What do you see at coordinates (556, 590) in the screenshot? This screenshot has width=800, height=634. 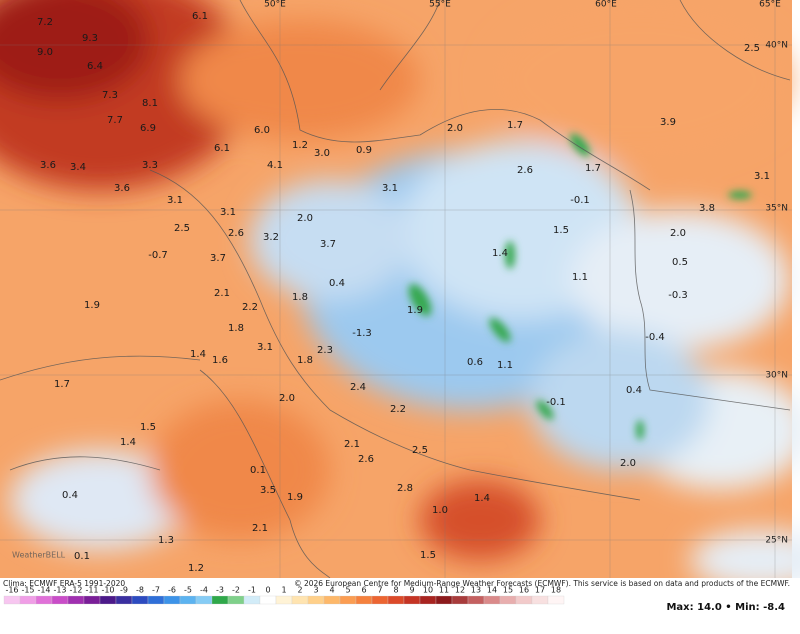 I see `colorbar-tick-label: 18` at bounding box center [556, 590].